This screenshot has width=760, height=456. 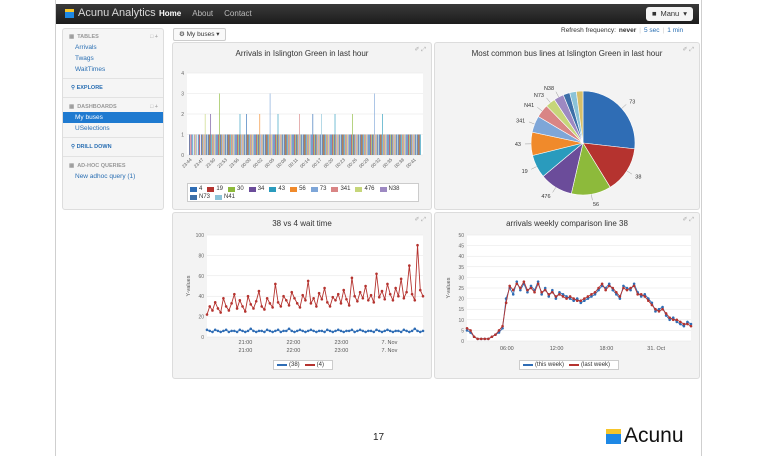 I want to click on sidebar-item-my-buses: My buses, so click(x=113, y=117).